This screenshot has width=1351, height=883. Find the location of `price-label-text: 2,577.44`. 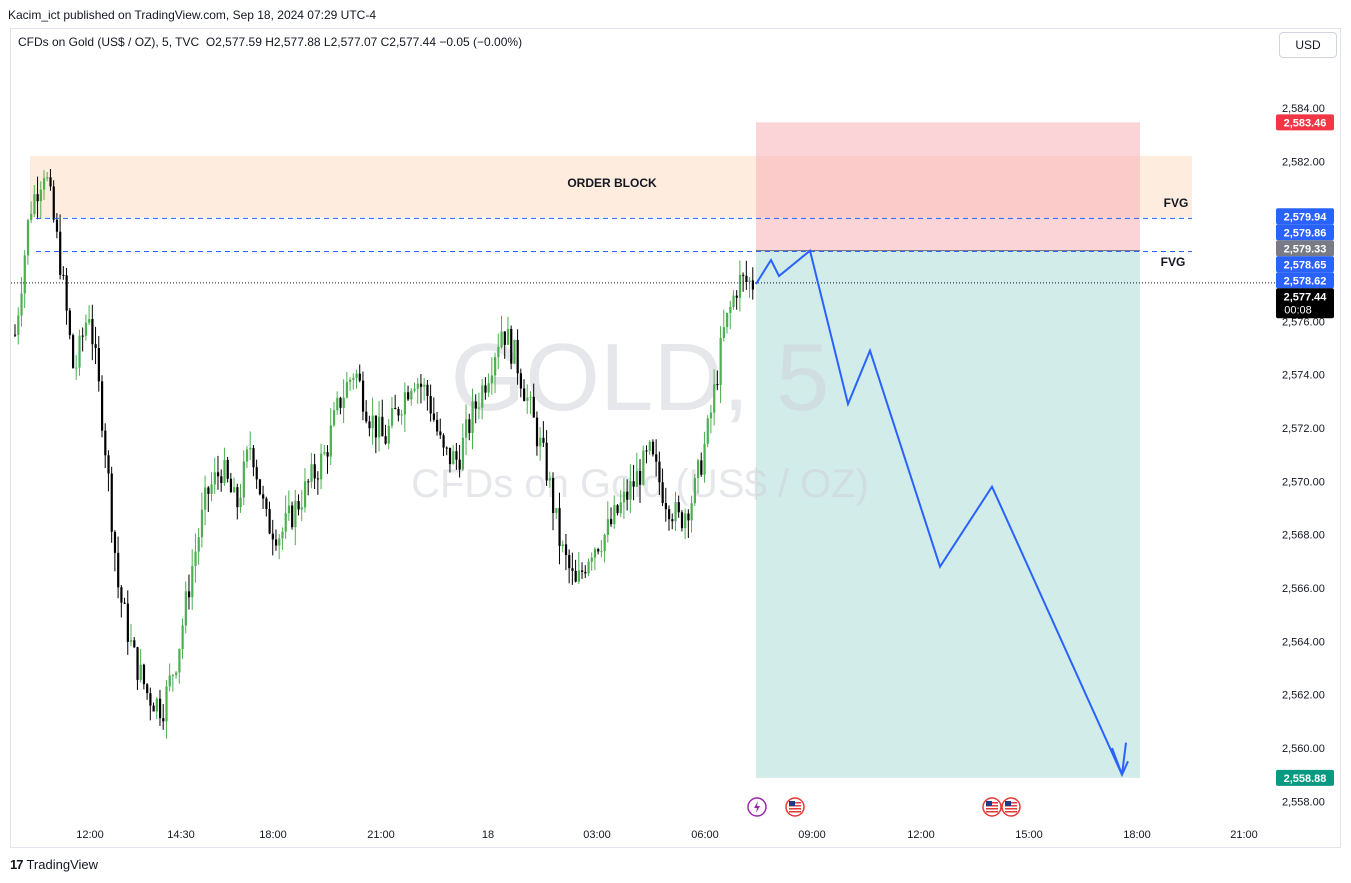

price-label-text: 2,577.44 is located at coordinates (1306, 297).